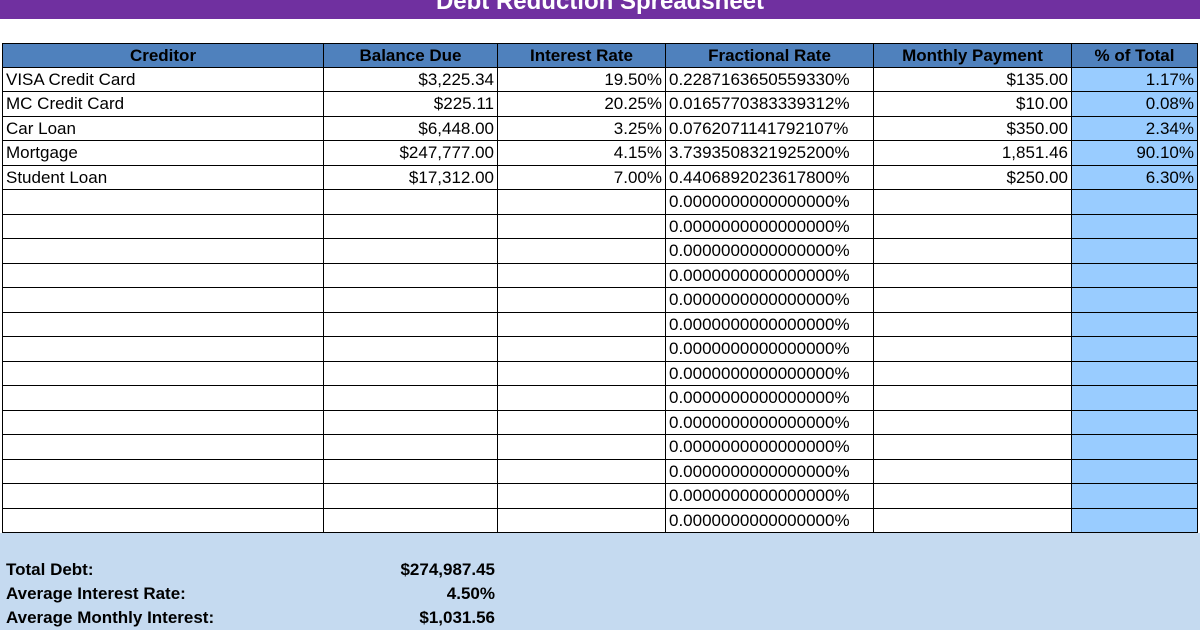  Describe the element at coordinates (973, 128) in the screenshot. I see `monthly-payment-cell: $350.00` at that location.